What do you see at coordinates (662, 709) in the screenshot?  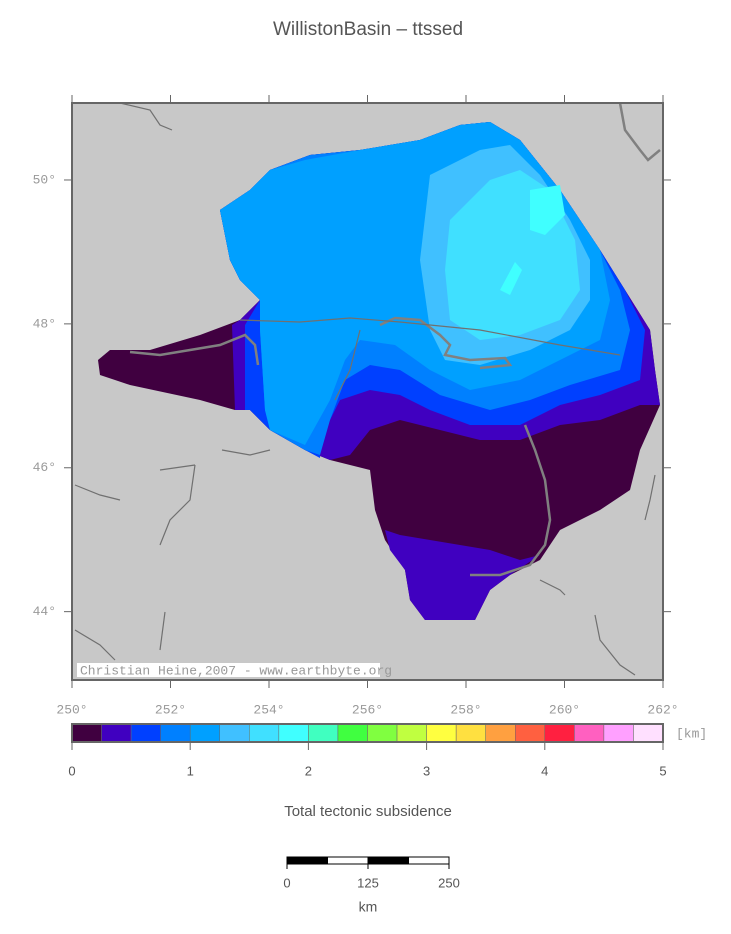 I see `lon-label: 262°` at bounding box center [662, 709].